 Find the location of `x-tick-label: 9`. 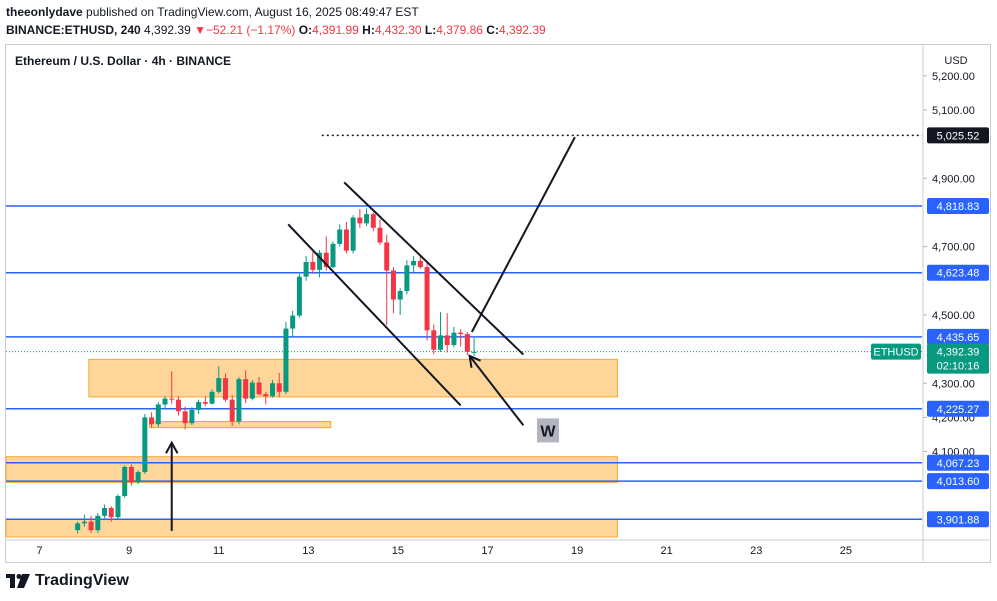

x-tick-label: 9 is located at coordinates (129, 551).